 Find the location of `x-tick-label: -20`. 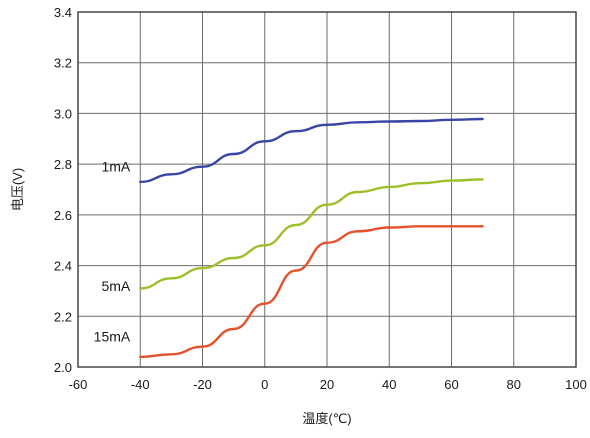

x-tick-label: -20 is located at coordinates (202, 384).